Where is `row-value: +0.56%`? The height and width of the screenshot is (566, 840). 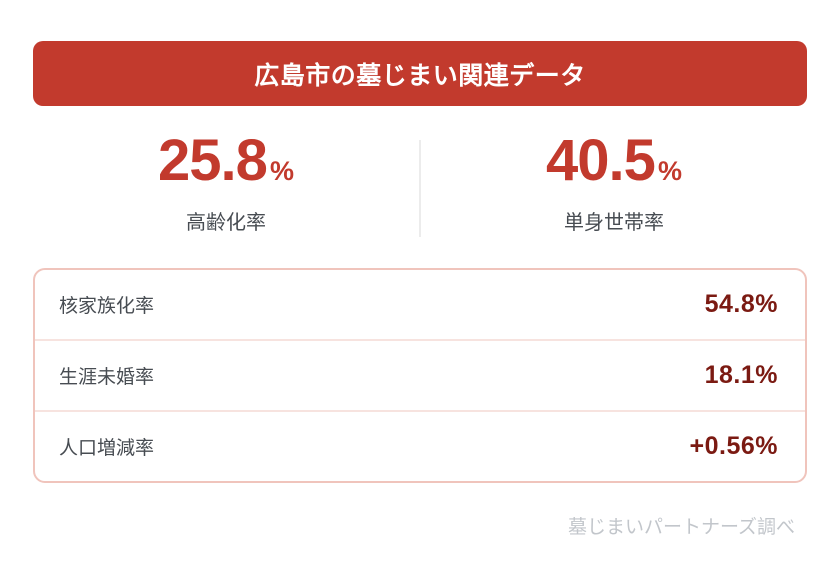
row-value: +0.56% is located at coordinates (733, 446).